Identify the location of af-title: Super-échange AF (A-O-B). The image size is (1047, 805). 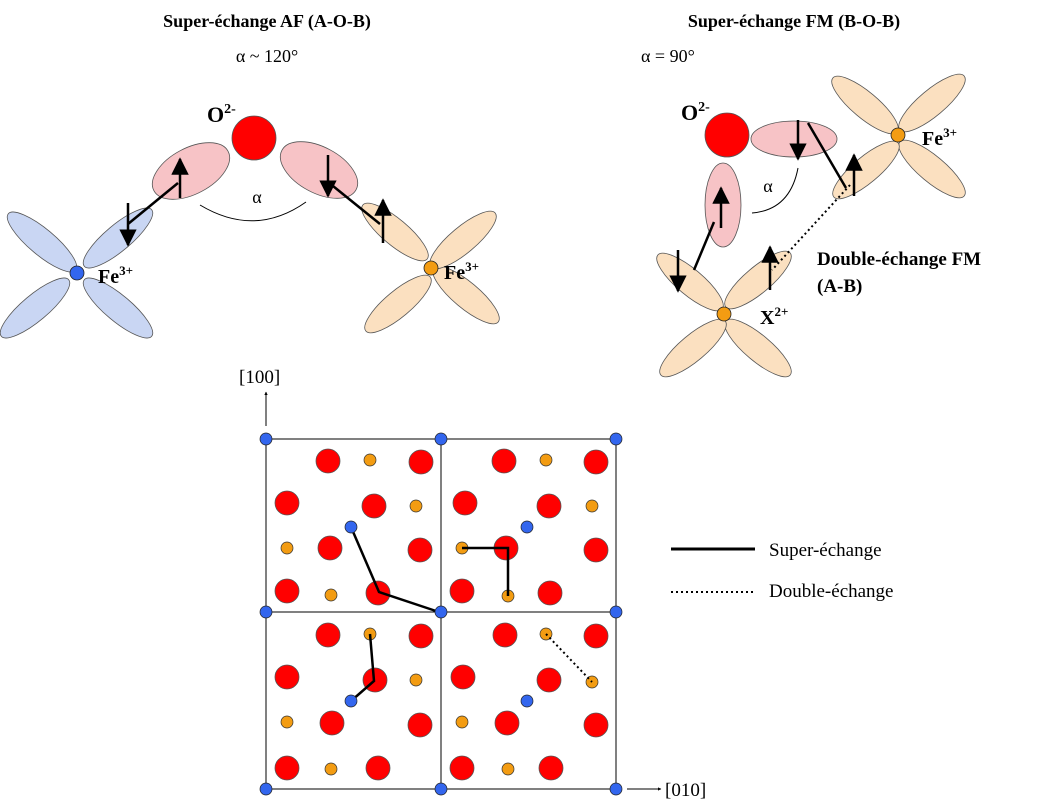
(267, 21).